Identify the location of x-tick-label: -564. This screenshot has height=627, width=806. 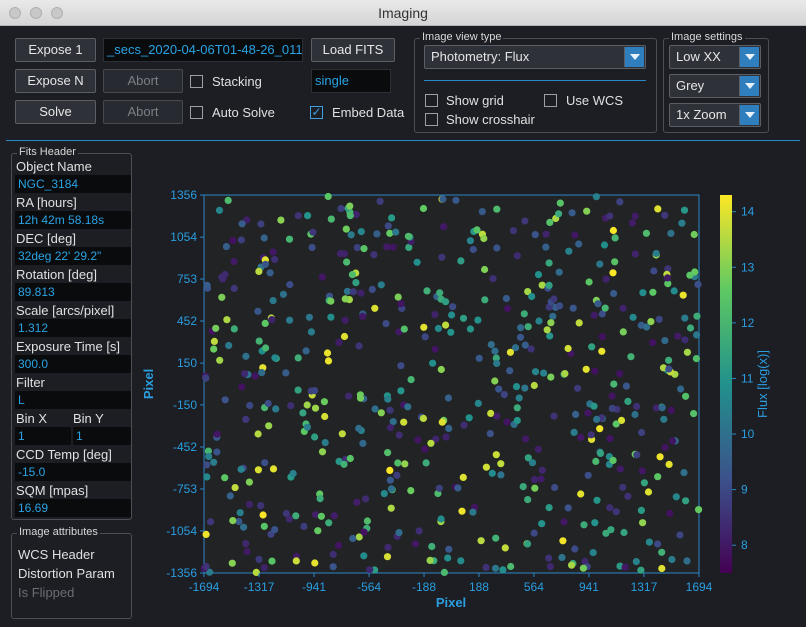
(369, 587).